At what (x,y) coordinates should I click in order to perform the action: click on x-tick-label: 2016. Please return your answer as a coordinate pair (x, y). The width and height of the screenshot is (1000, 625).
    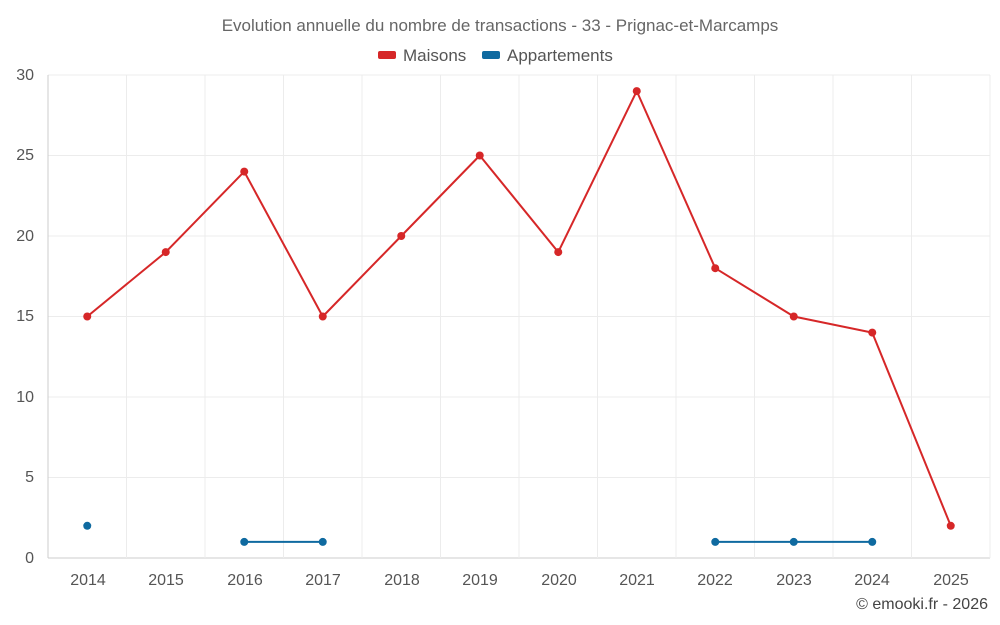
    Looking at the image, I should click on (245, 580).